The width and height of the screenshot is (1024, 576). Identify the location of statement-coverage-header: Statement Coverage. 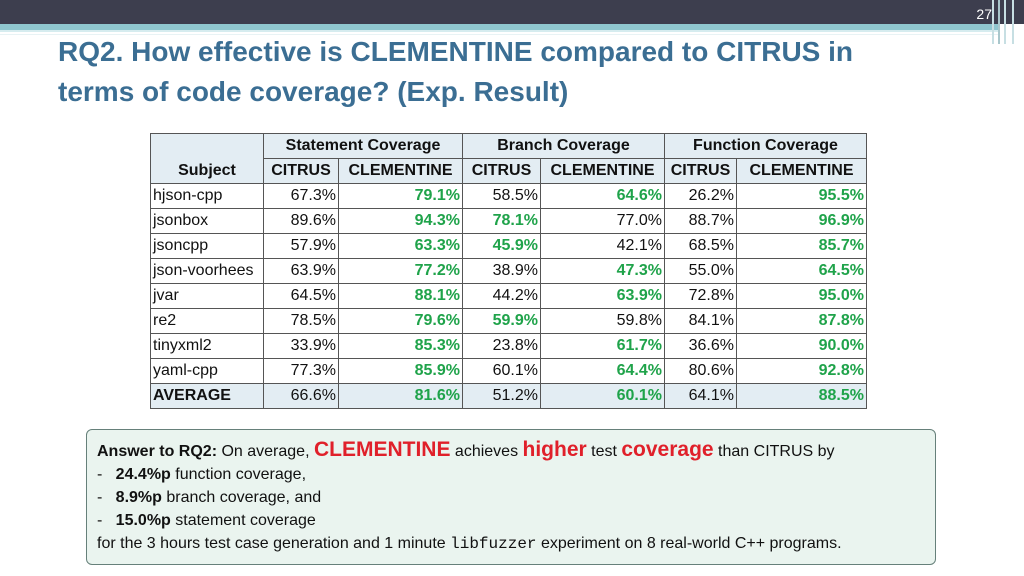
(363, 146).